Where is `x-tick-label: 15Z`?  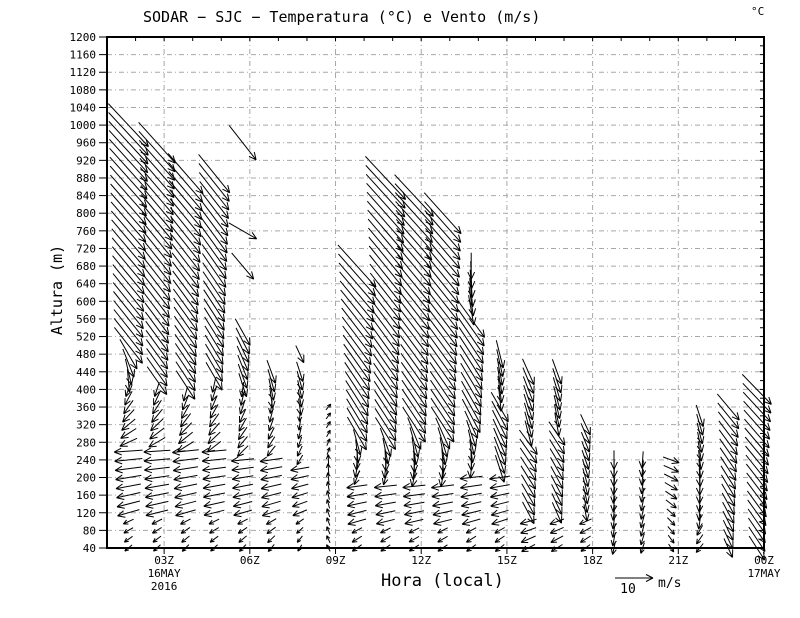
x-tick-label: 15Z is located at coordinates (507, 560).